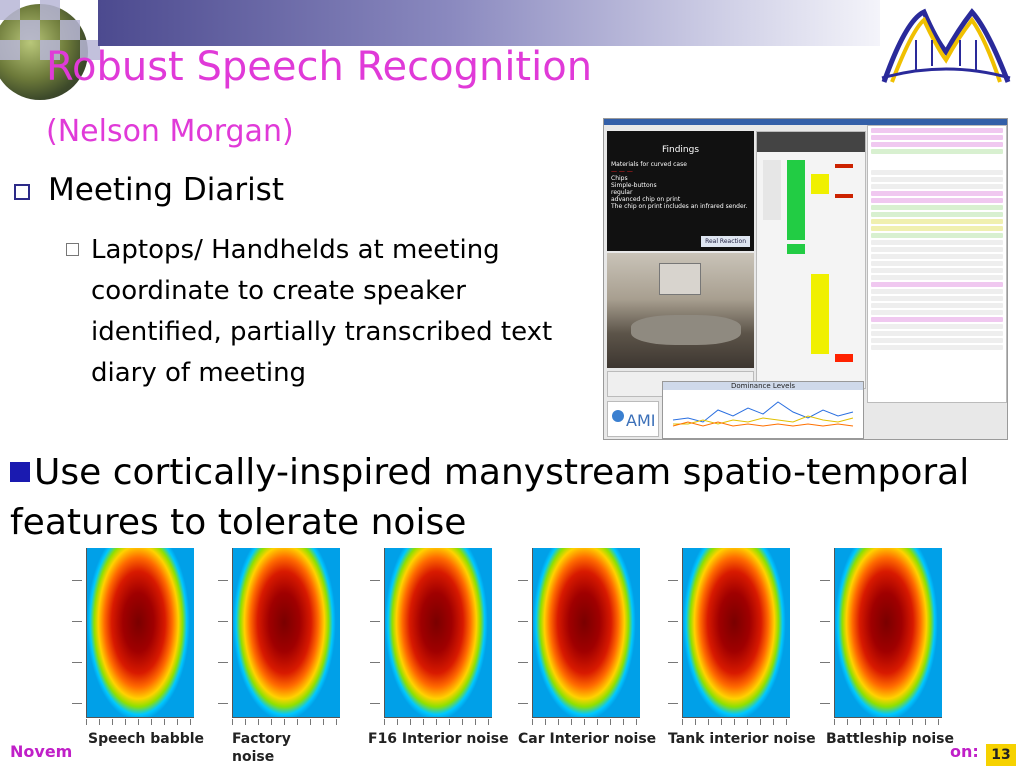 The height and width of the screenshot is (768, 1024). What do you see at coordinates (587, 739) in the screenshot?
I see `figure-caption: Car Interior noise` at bounding box center [587, 739].